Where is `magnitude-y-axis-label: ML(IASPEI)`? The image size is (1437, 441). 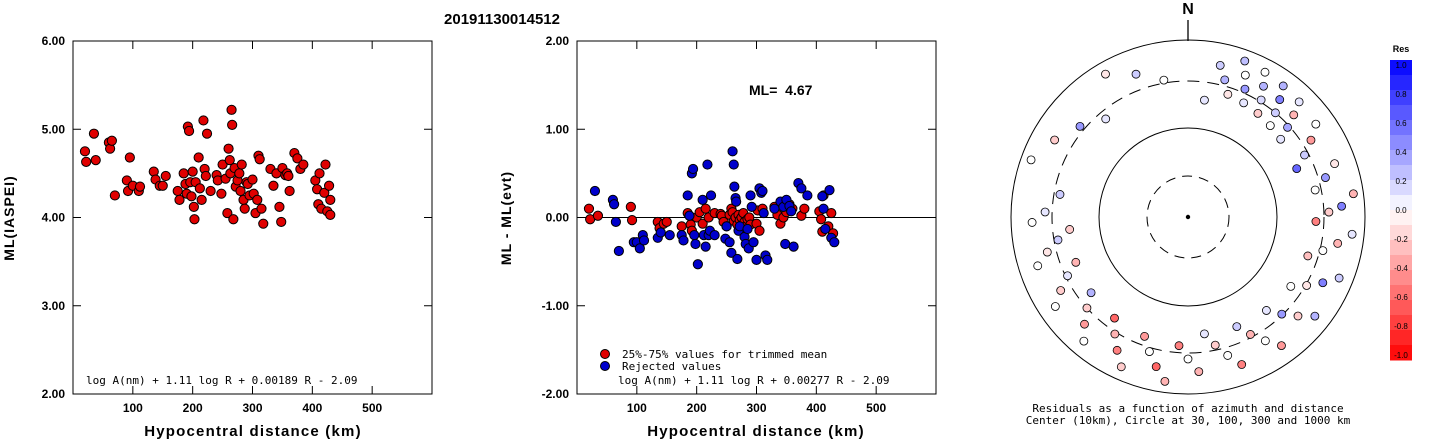
magnitude-y-axis-label: ML(IASPEI) is located at coordinates (9, 217).